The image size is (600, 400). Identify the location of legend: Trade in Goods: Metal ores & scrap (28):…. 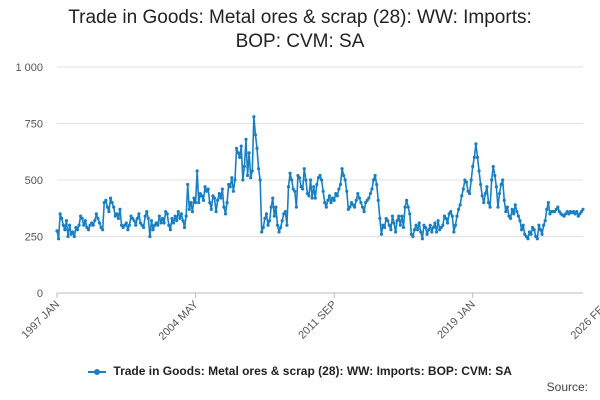
(300, 371).